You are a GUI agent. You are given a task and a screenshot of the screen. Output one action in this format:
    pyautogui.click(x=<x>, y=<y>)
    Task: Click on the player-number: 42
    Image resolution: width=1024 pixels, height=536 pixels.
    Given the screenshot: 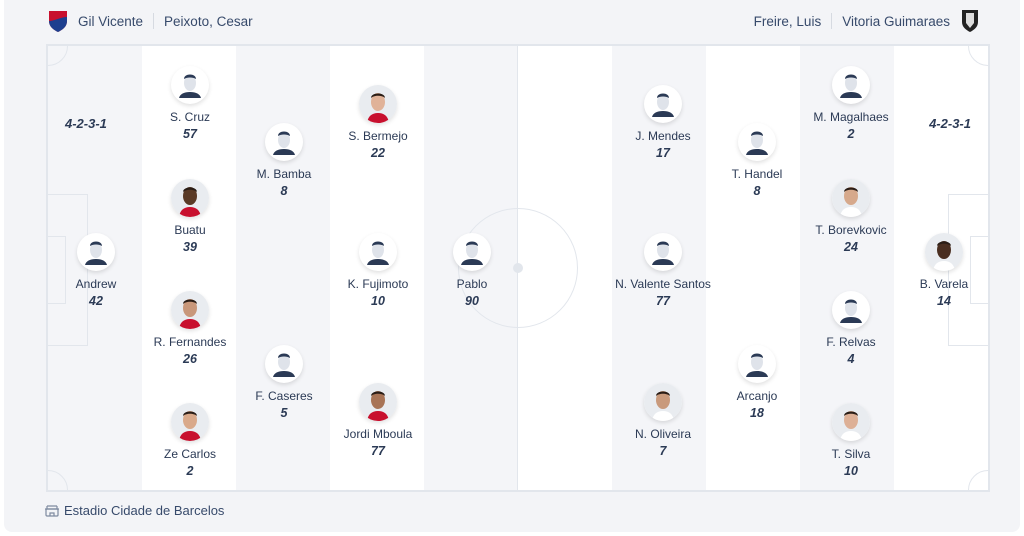 What is the action you would take?
    pyautogui.click(x=96, y=301)
    